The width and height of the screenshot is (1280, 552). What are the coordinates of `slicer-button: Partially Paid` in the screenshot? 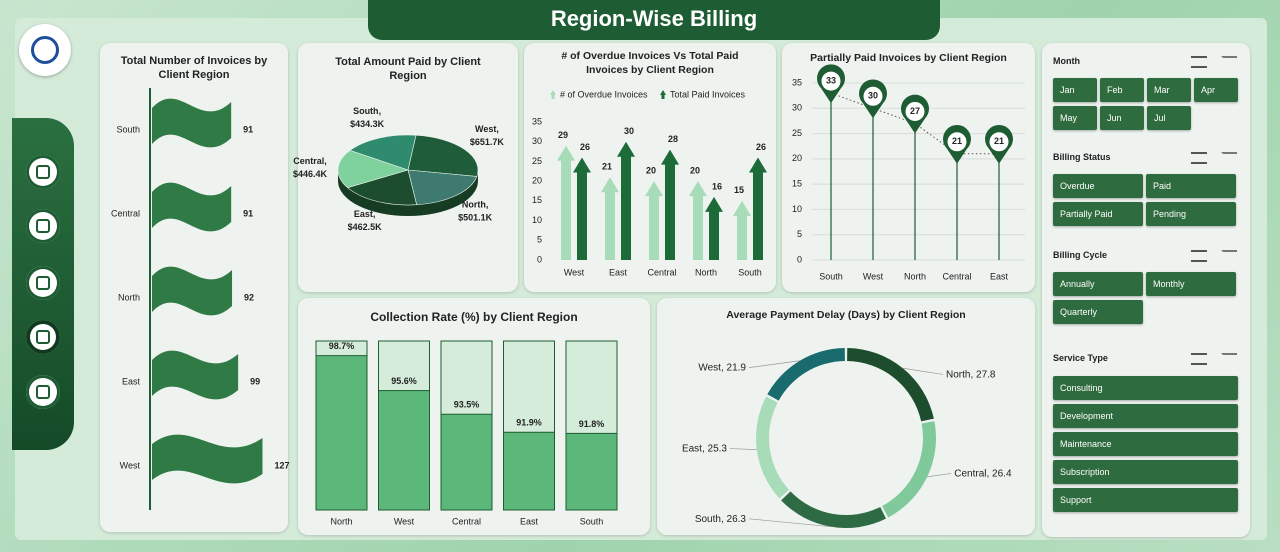 It's located at (1098, 214).